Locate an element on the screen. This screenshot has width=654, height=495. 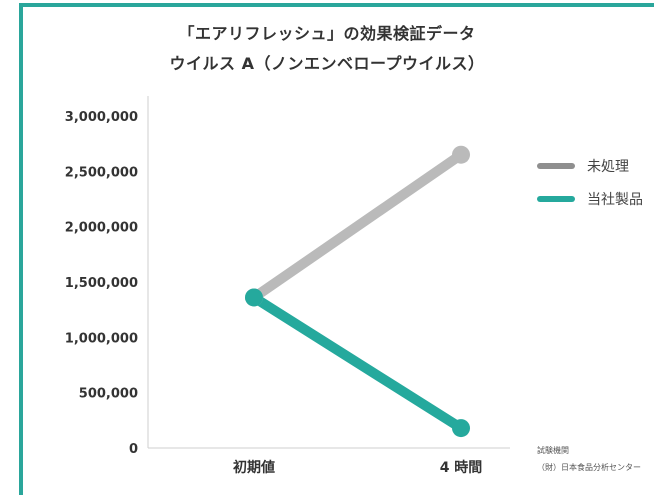
legend-item-product: 当社製品 is located at coordinates (590, 199).